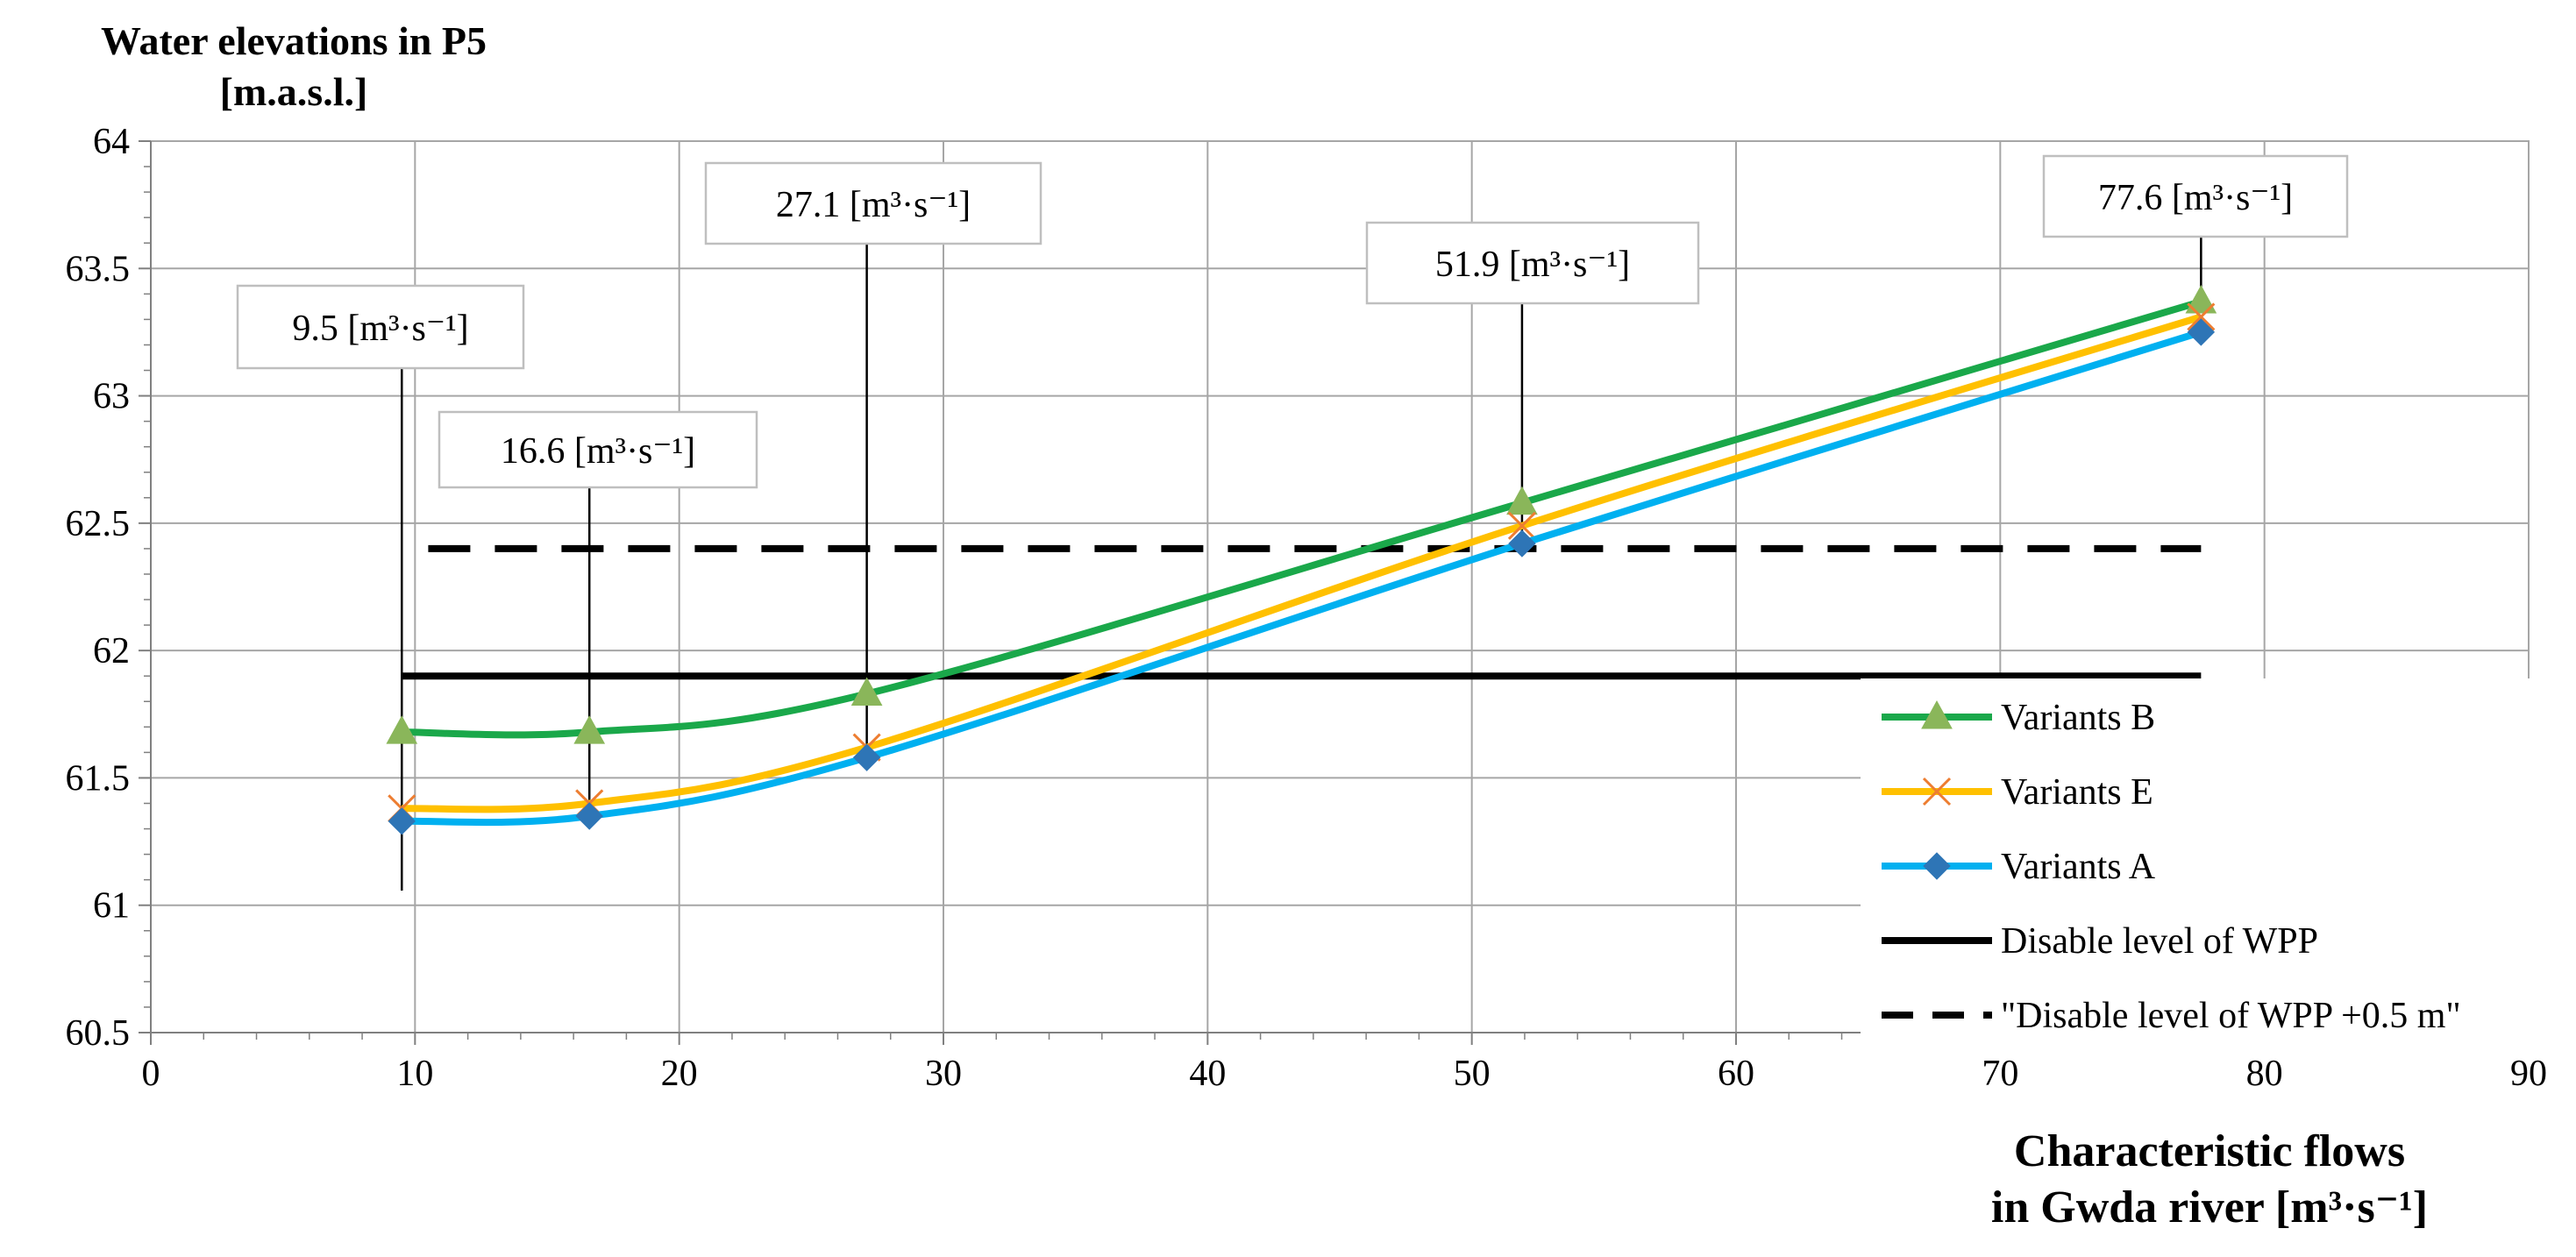 This screenshot has width=2576, height=1257. I want to click on legend-item: Disable level of WPP, so click(2100, 941).